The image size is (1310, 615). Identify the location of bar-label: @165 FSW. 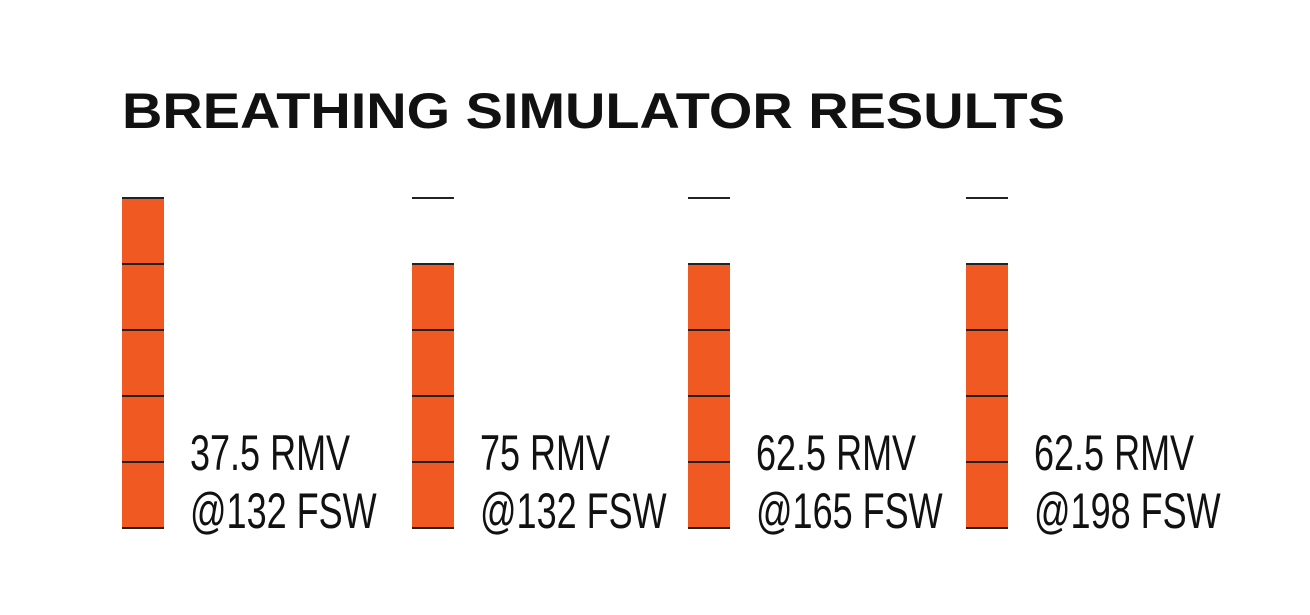
(849, 511).